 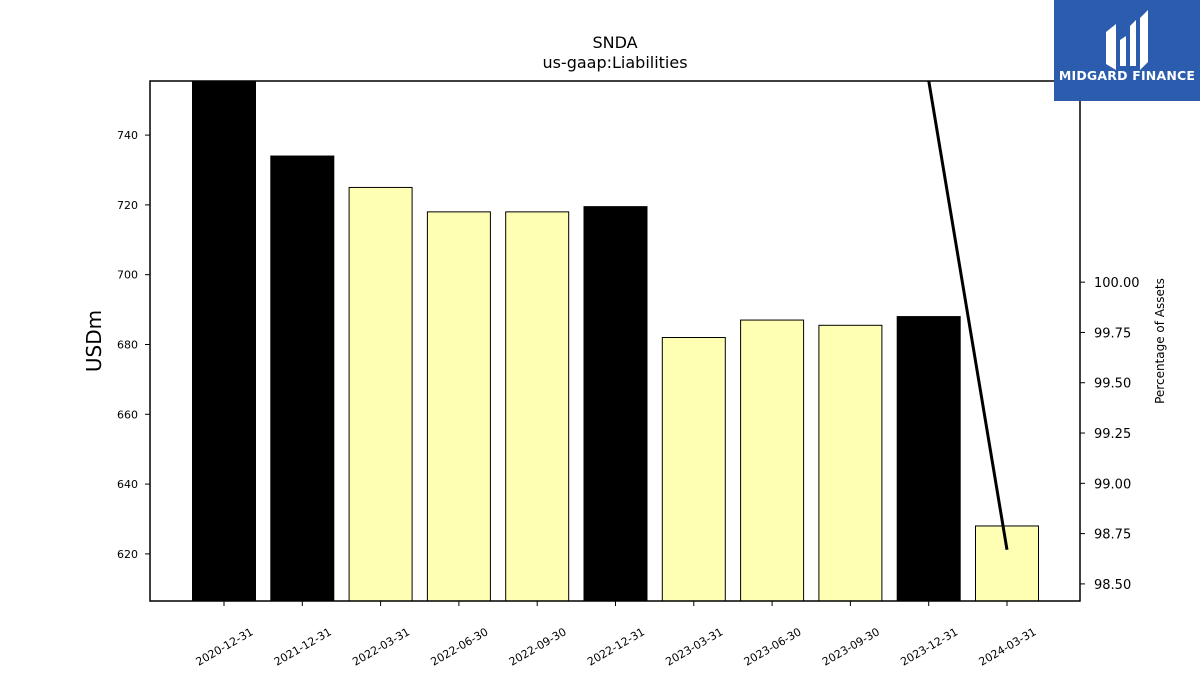 What do you see at coordinates (773, 646) in the screenshot?
I see `x-tick-label: 2023-06-30` at bounding box center [773, 646].